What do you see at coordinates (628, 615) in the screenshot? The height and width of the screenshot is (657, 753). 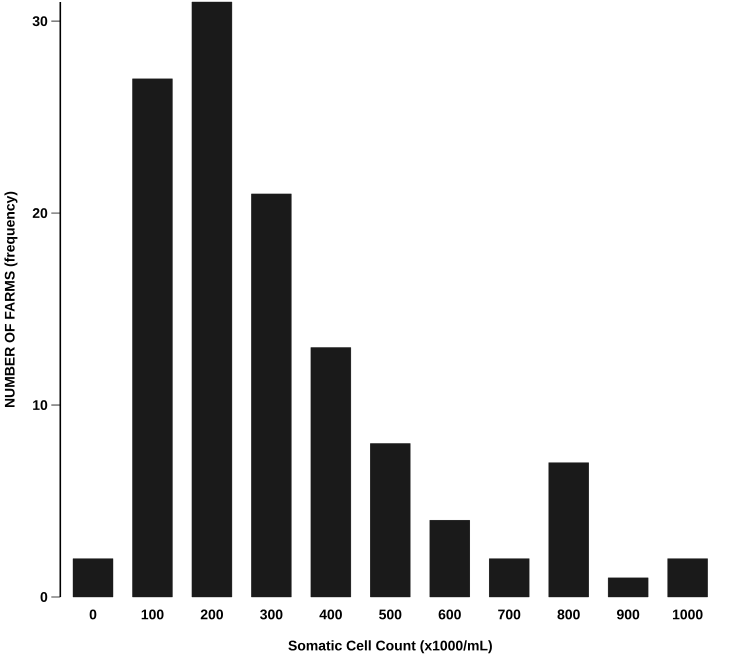 I see `x-tick-label: 900` at bounding box center [628, 615].